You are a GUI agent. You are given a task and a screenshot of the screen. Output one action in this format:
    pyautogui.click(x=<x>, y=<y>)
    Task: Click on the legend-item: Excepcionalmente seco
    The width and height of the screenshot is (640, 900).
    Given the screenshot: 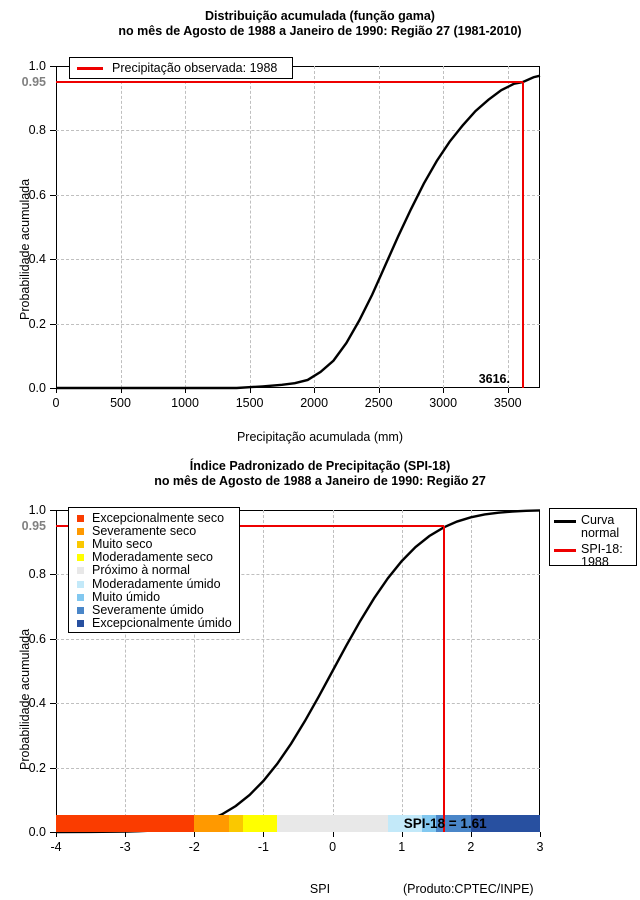 What is the action you would take?
    pyautogui.click(x=154, y=518)
    